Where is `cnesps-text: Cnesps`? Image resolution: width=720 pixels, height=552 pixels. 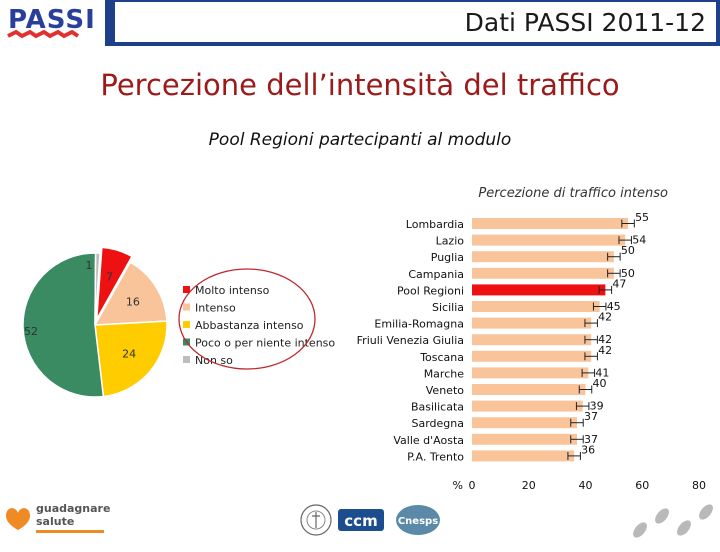
cnesps-text: Cnesps is located at coordinates (418, 521).